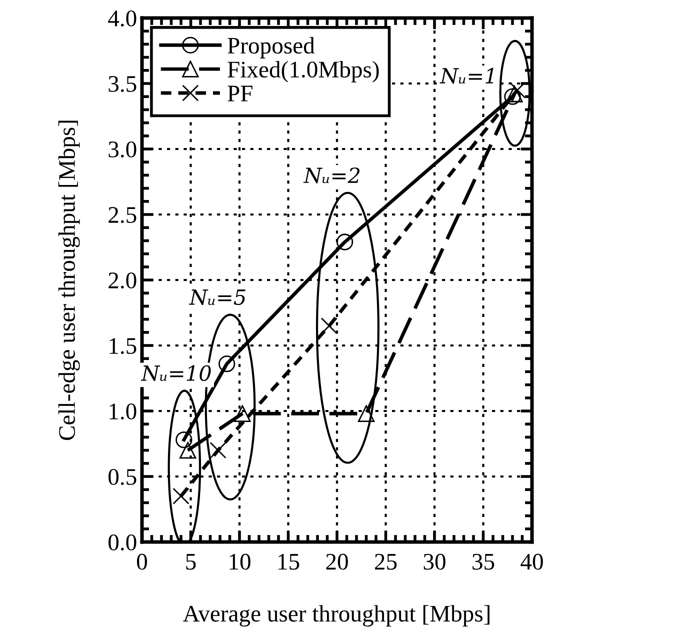 This screenshot has width=680, height=639. What do you see at coordinates (122, 215) in the screenshot?
I see `y-tick-label: 2.5` at bounding box center [122, 215].